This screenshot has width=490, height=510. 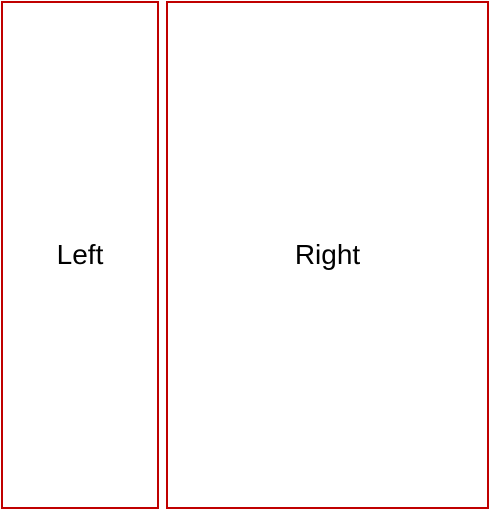 I want to click on left-pane-label: Left, so click(x=80, y=254).